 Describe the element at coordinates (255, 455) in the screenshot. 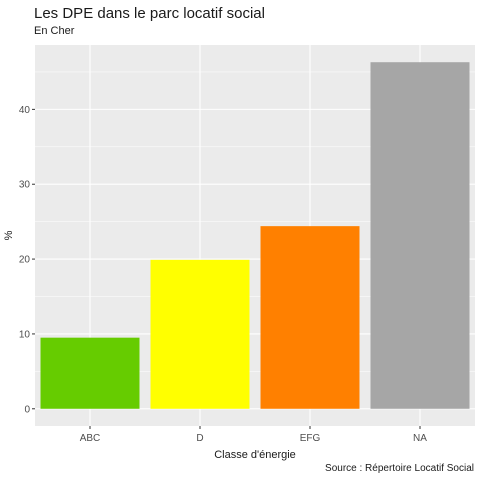

I see `x-axis-title: Classe d'énergie` at that location.